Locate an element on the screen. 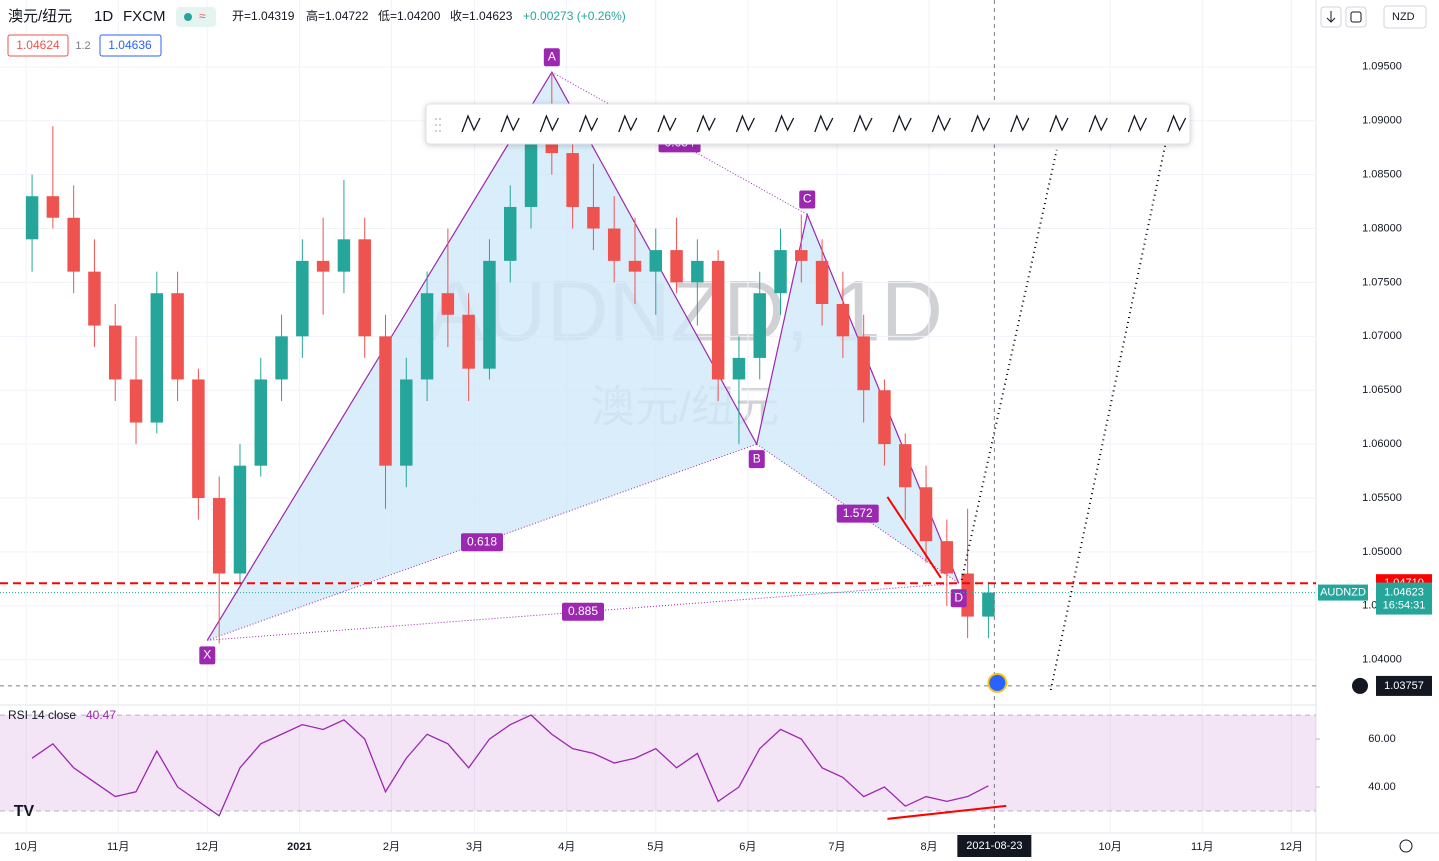 This screenshot has height=861, width=1439. change: +0.00273 (+0.26%) is located at coordinates (574, 16).